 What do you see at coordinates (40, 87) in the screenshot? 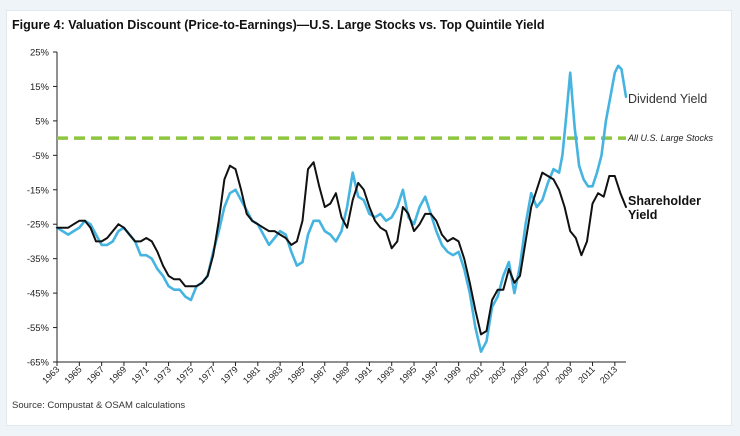
I see `y-tick-label: 15%` at bounding box center [40, 87].